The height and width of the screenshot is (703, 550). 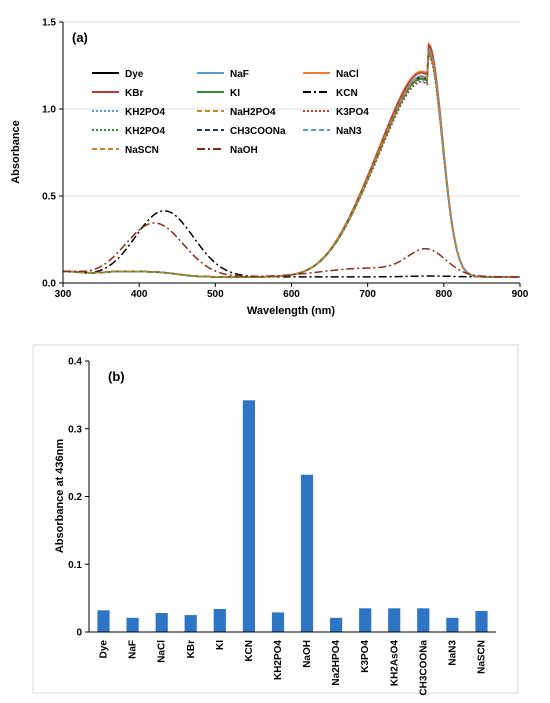 I want to click on spectra-y-axis-title: Absorbance, so click(x=16, y=152).